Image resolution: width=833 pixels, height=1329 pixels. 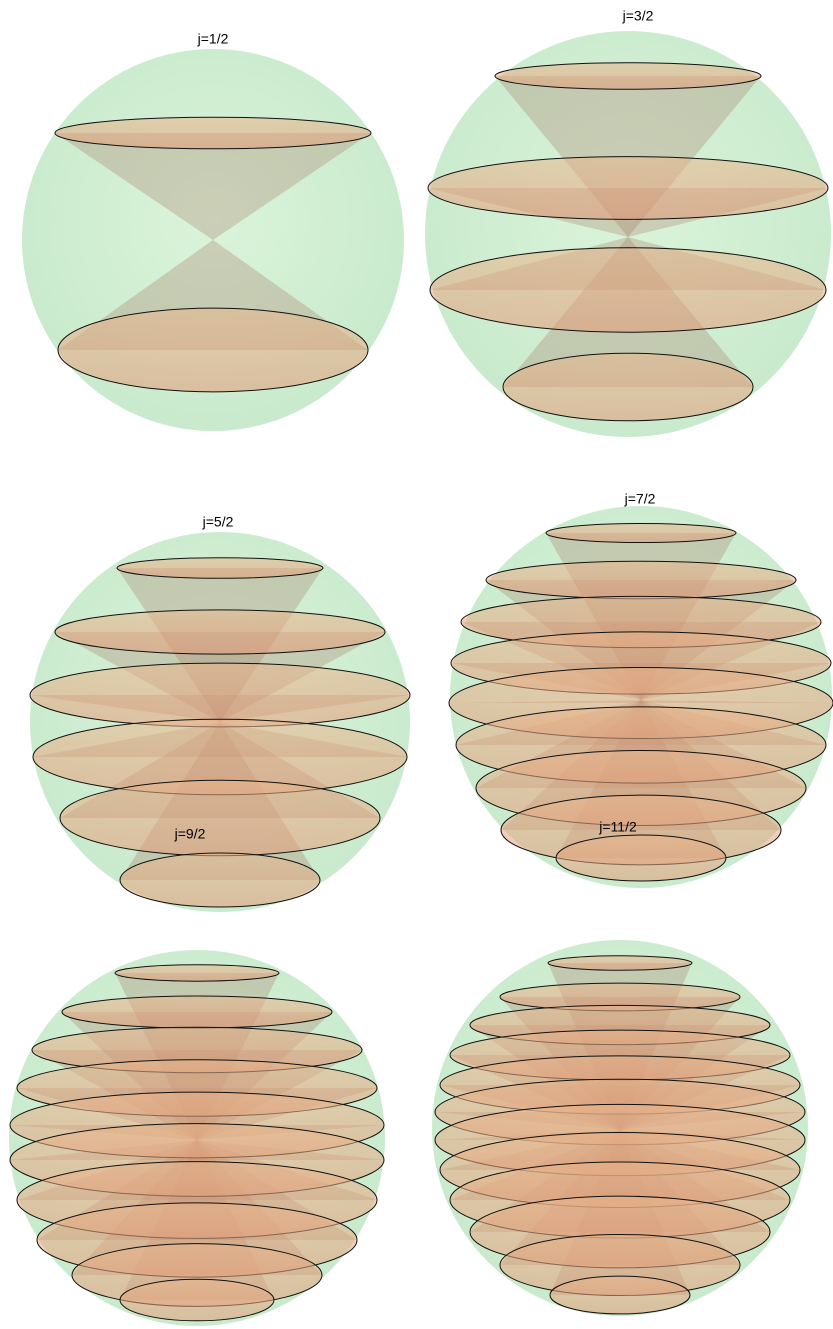 What do you see at coordinates (213, 186) in the screenshot?
I see `cone` at bounding box center [213, 186].